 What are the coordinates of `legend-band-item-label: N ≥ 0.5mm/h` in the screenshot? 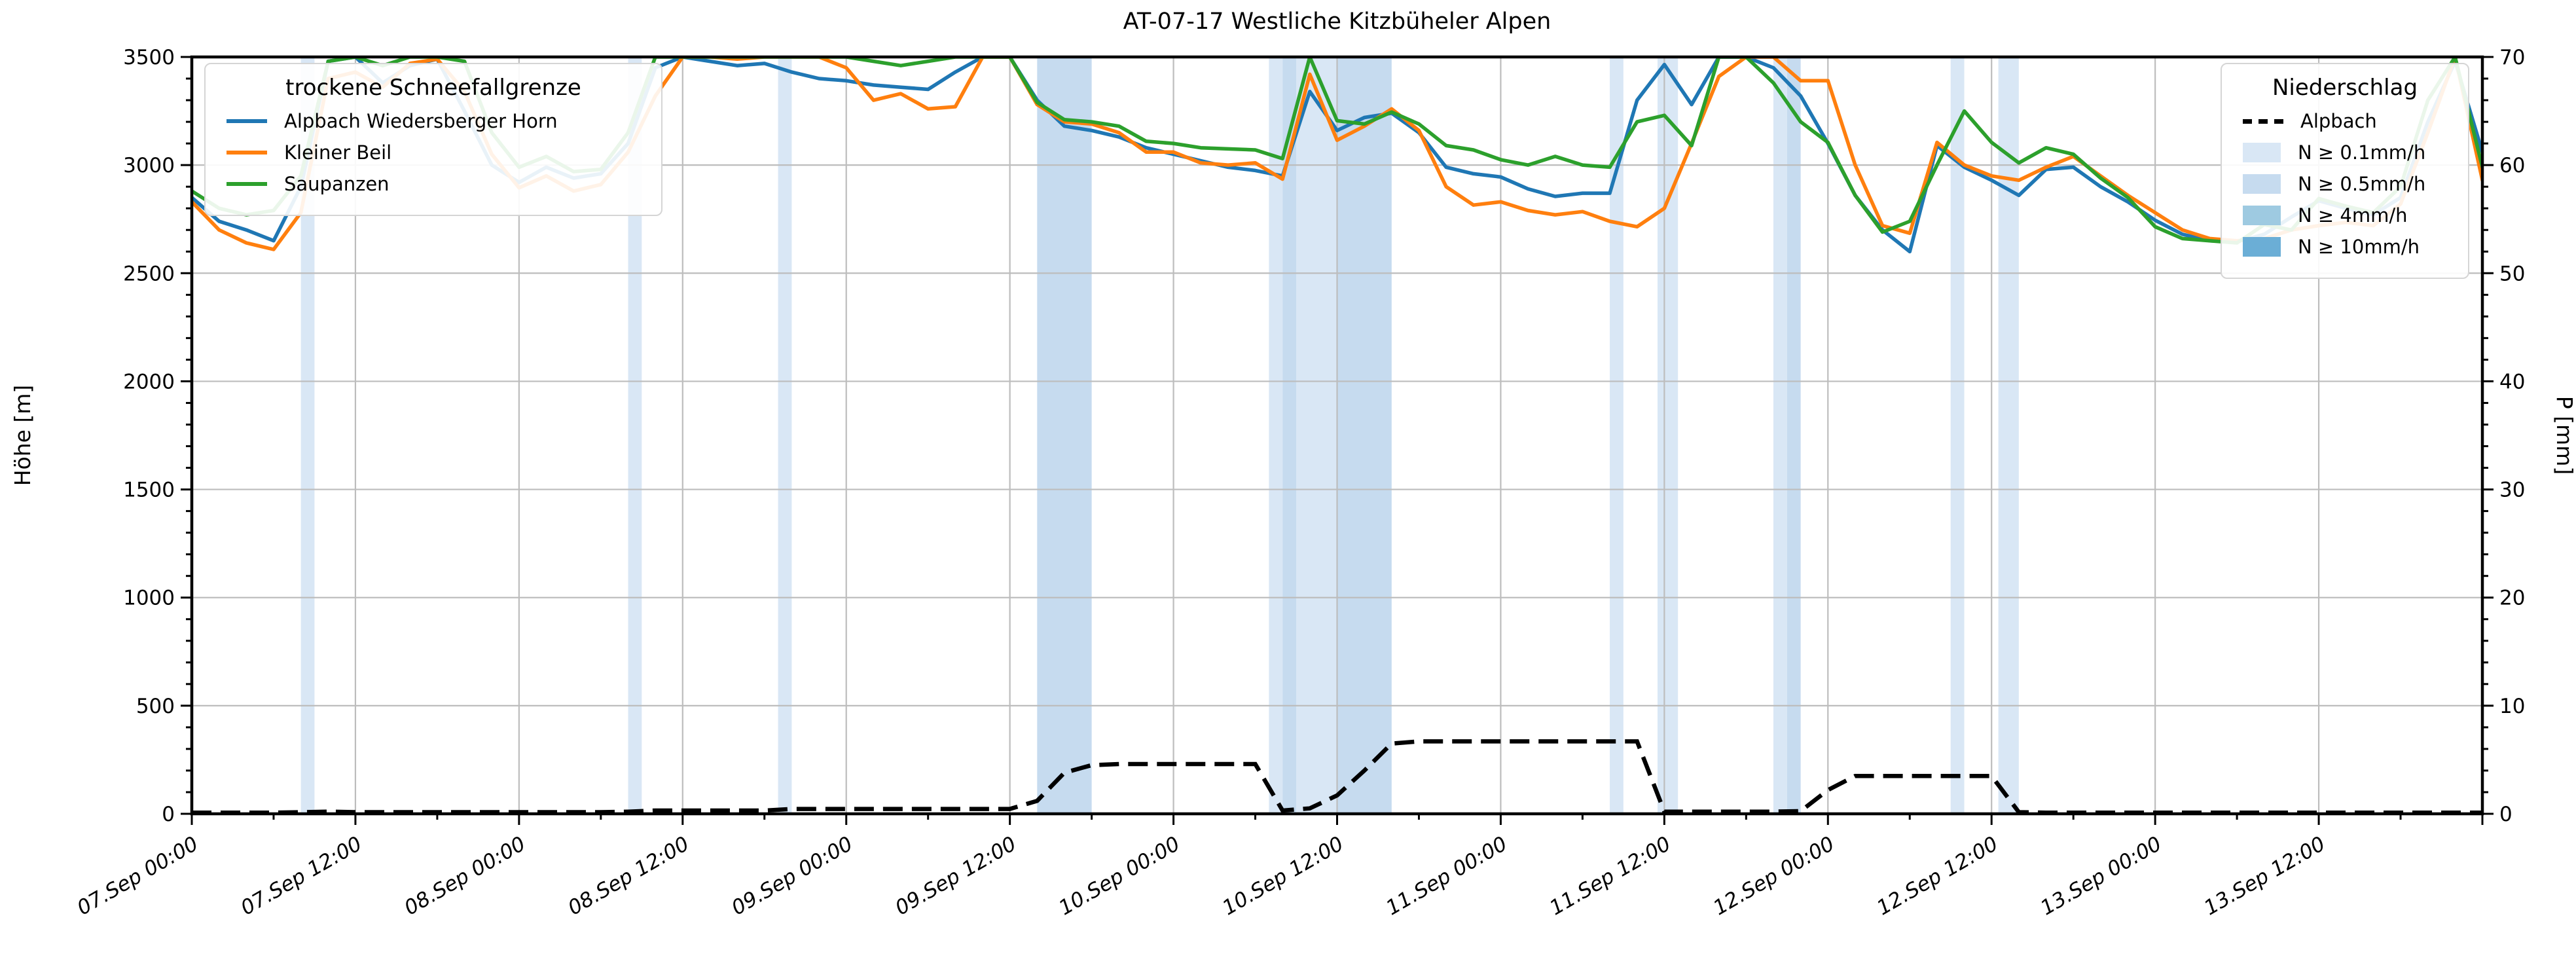 It's located at (2362, 184).